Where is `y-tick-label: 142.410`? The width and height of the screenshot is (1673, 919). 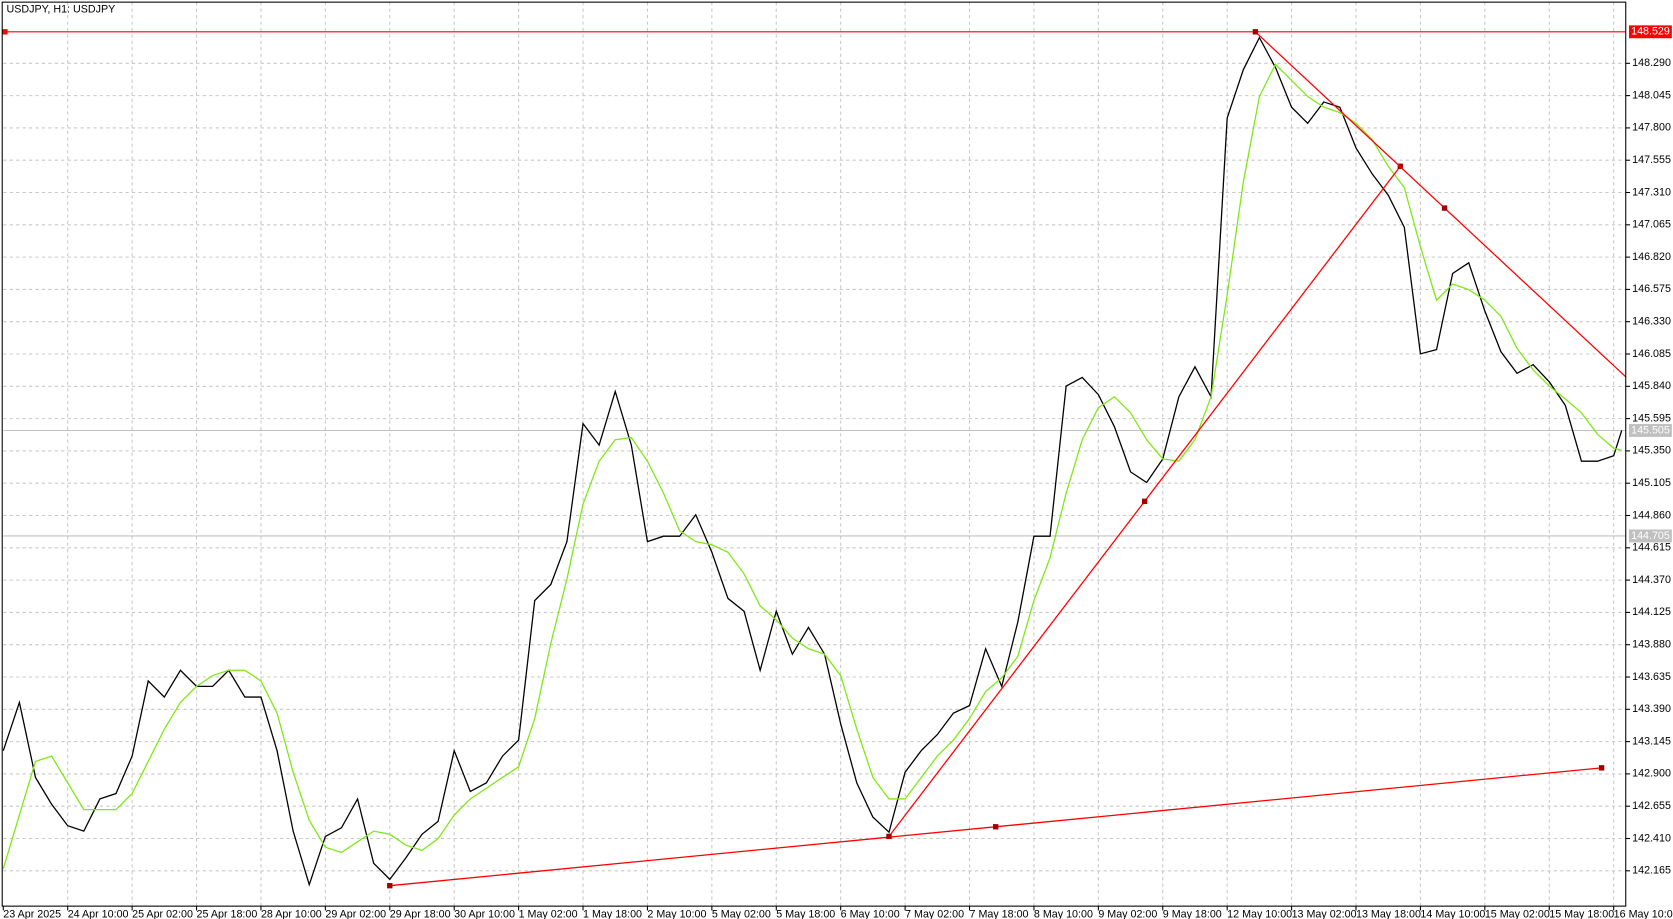 y-tick-label: 142.410 is located at coordinates (1651, 838).